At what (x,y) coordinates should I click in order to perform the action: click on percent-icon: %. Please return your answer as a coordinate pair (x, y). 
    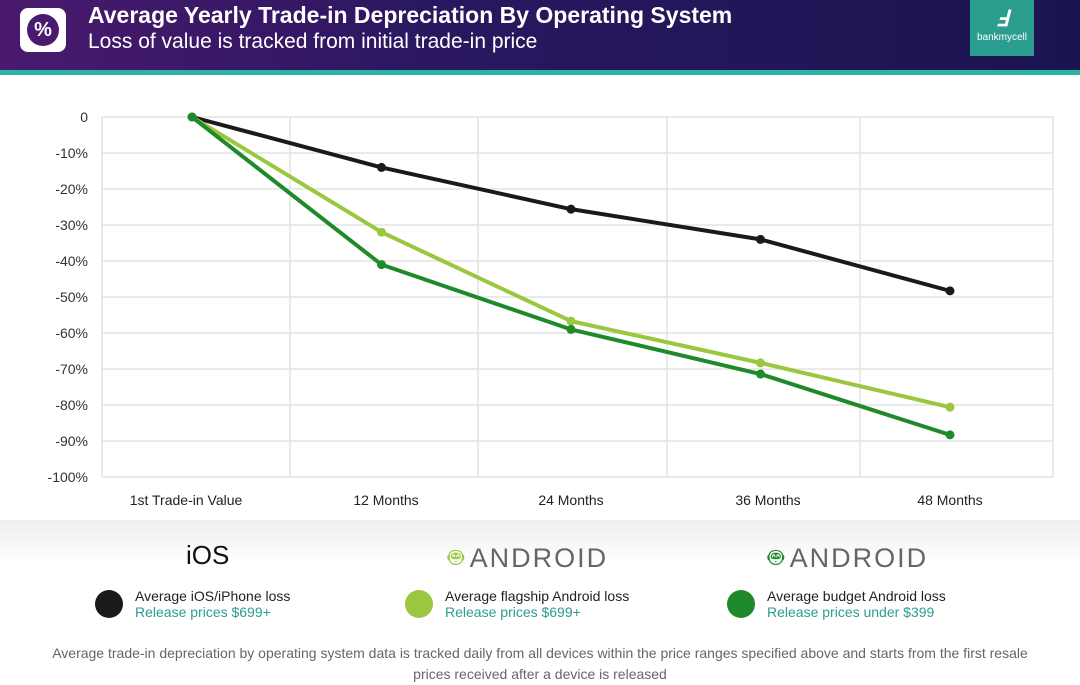
    Looking at the image, I should click on (43, 30).